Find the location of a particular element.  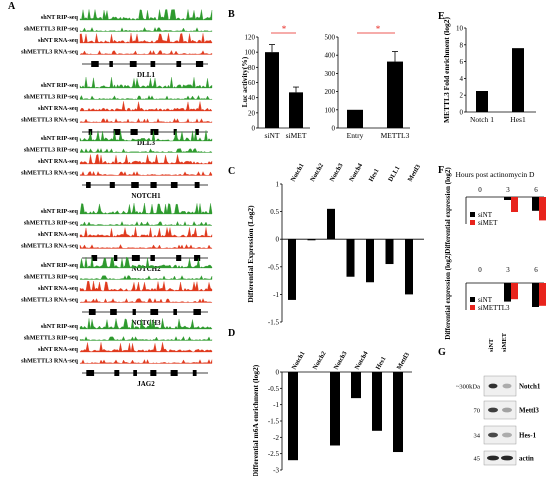

panel-label: E is located at coordinates (441, 16).